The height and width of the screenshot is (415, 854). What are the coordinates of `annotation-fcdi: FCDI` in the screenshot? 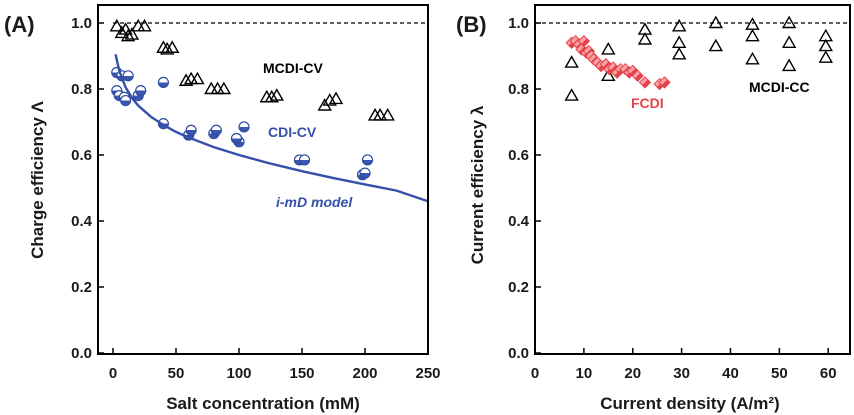 It's located at (647, 103).